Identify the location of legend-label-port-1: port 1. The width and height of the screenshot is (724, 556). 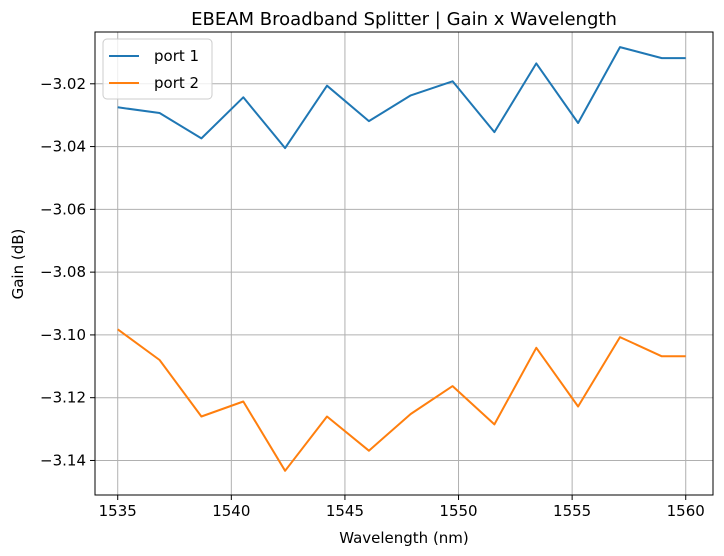
(176, 56).